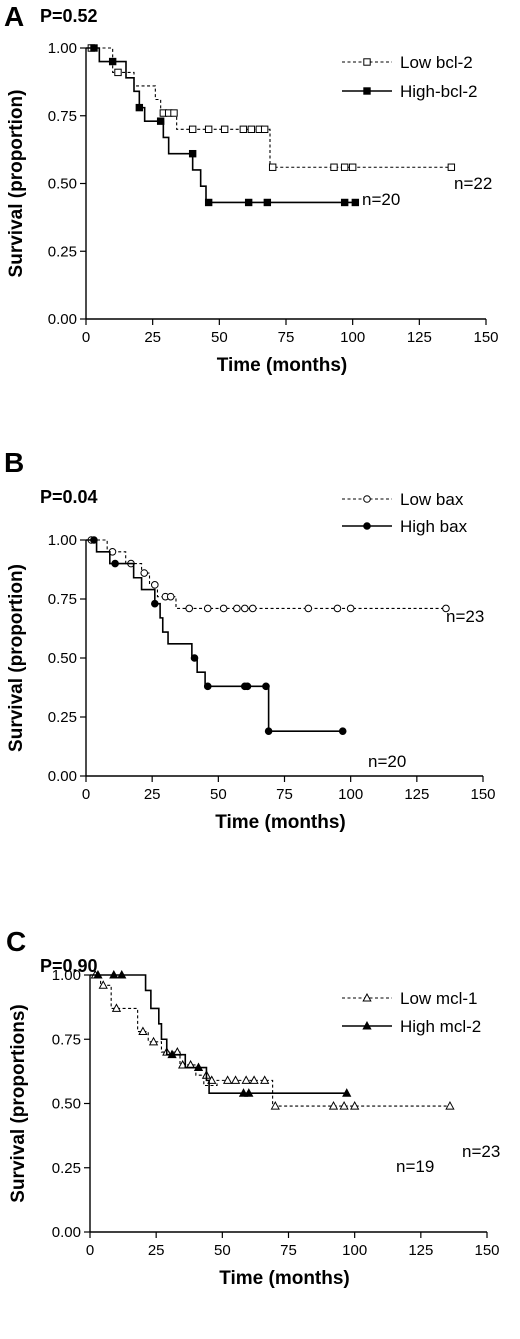  What do you see at coordinates (440, 1026) in the screenshot?
I see `legend-label: High mcl-2` at bounding box center [440, 1026].